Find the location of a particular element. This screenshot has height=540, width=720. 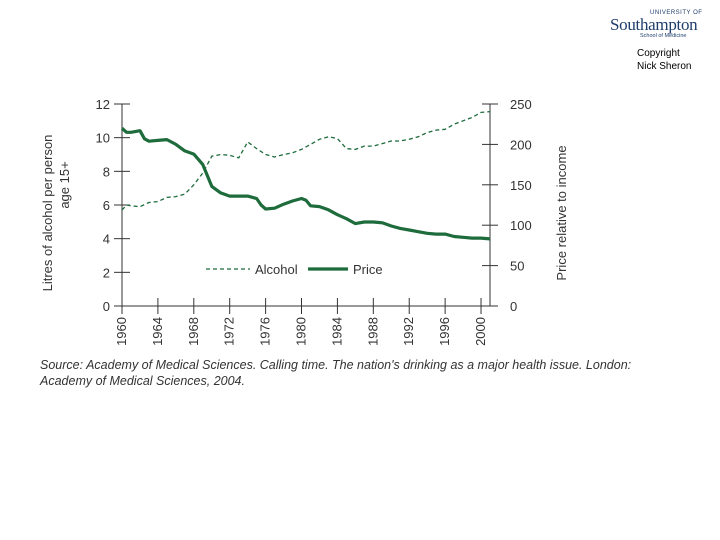

x-tick-label: 1984 is located at coordinates (336, 331).